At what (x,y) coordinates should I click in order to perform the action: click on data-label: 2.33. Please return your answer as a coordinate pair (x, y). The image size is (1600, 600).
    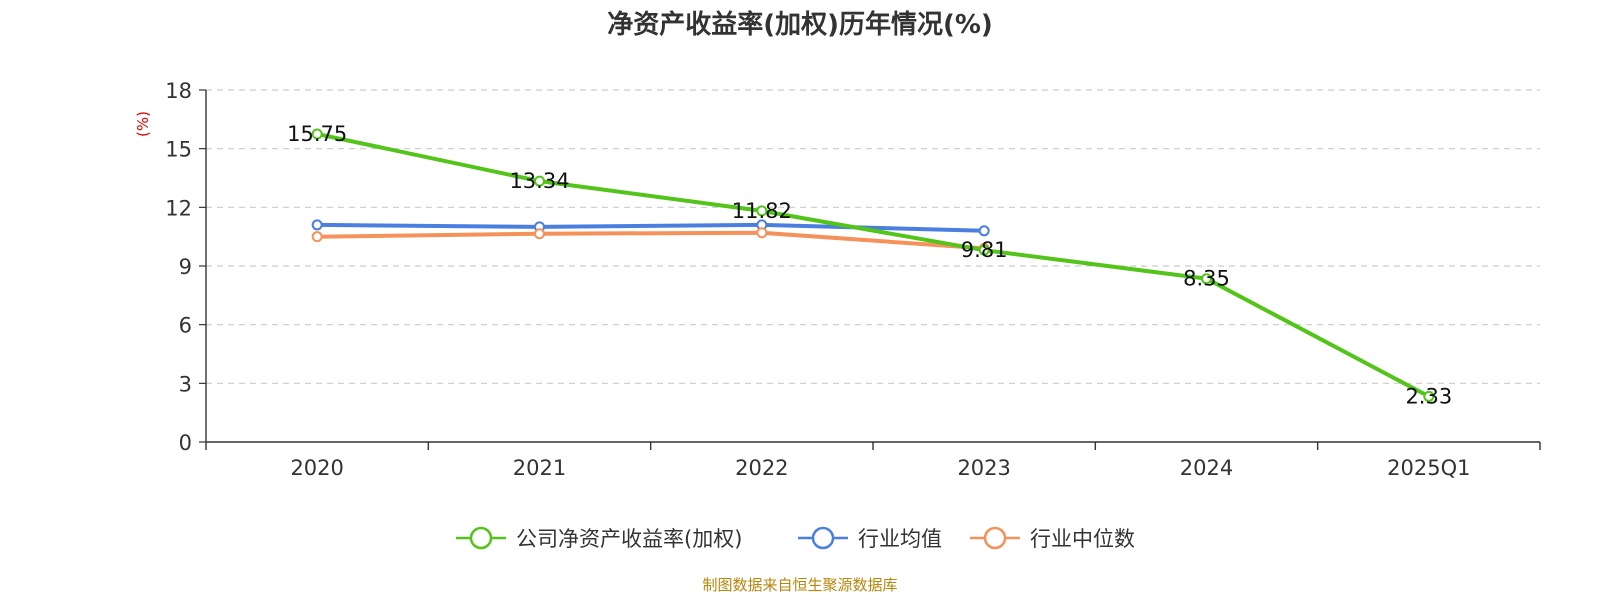
    Looking at the image, I should click on (1428, 396).